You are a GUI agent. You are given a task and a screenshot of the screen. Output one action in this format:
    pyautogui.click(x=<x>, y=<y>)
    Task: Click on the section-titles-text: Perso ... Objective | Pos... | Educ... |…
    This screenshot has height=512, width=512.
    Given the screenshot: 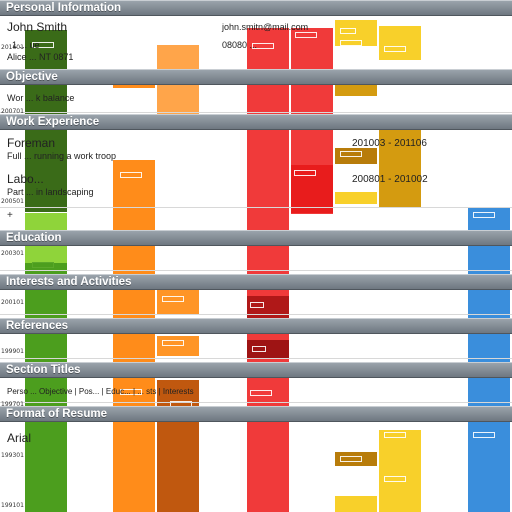 What is the action you would take?
    pyautogui.click(x=100, y=391)
    